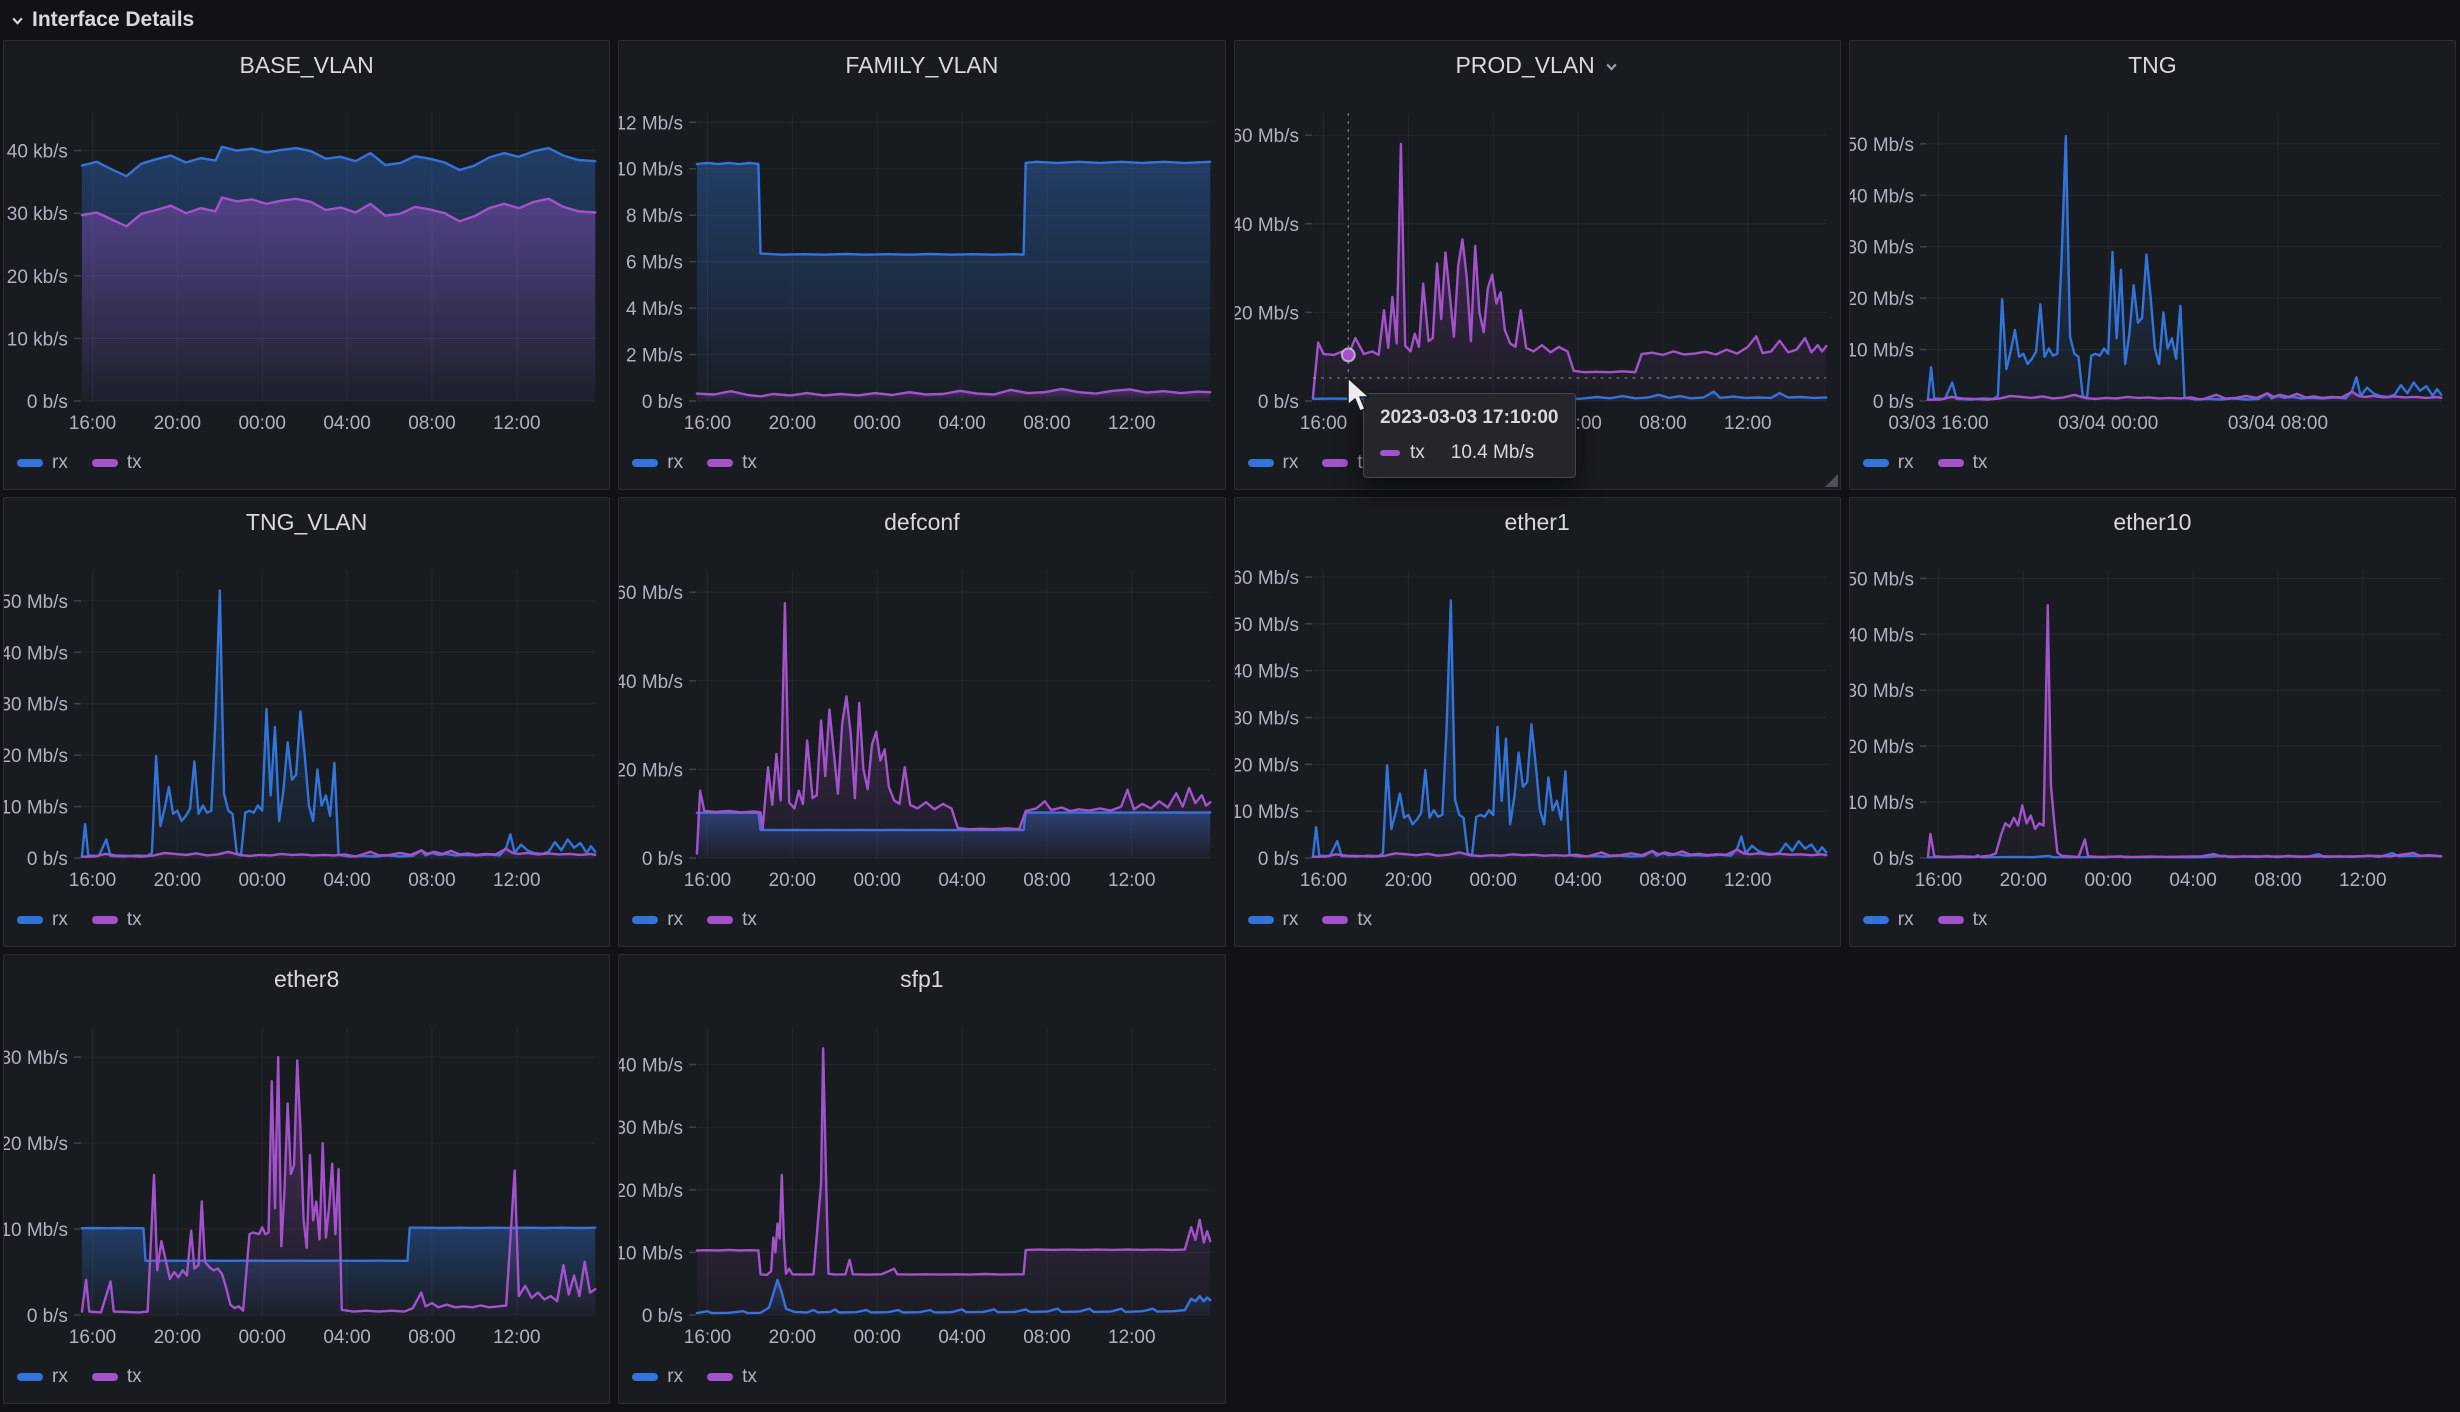 This screenshot has height=1412, width=2460. Describe the element at coordinates (921, 522) in the screenshot. I see `panel-header: defconf` at that location.